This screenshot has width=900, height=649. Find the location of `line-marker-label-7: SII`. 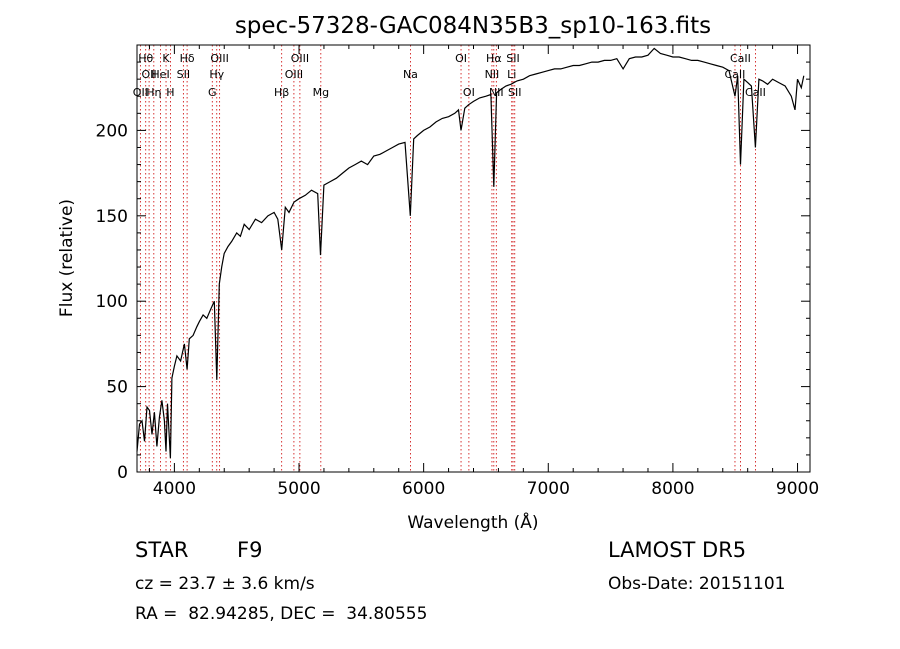

line-marker-label-7: SII is located at coordinates (183, 74).